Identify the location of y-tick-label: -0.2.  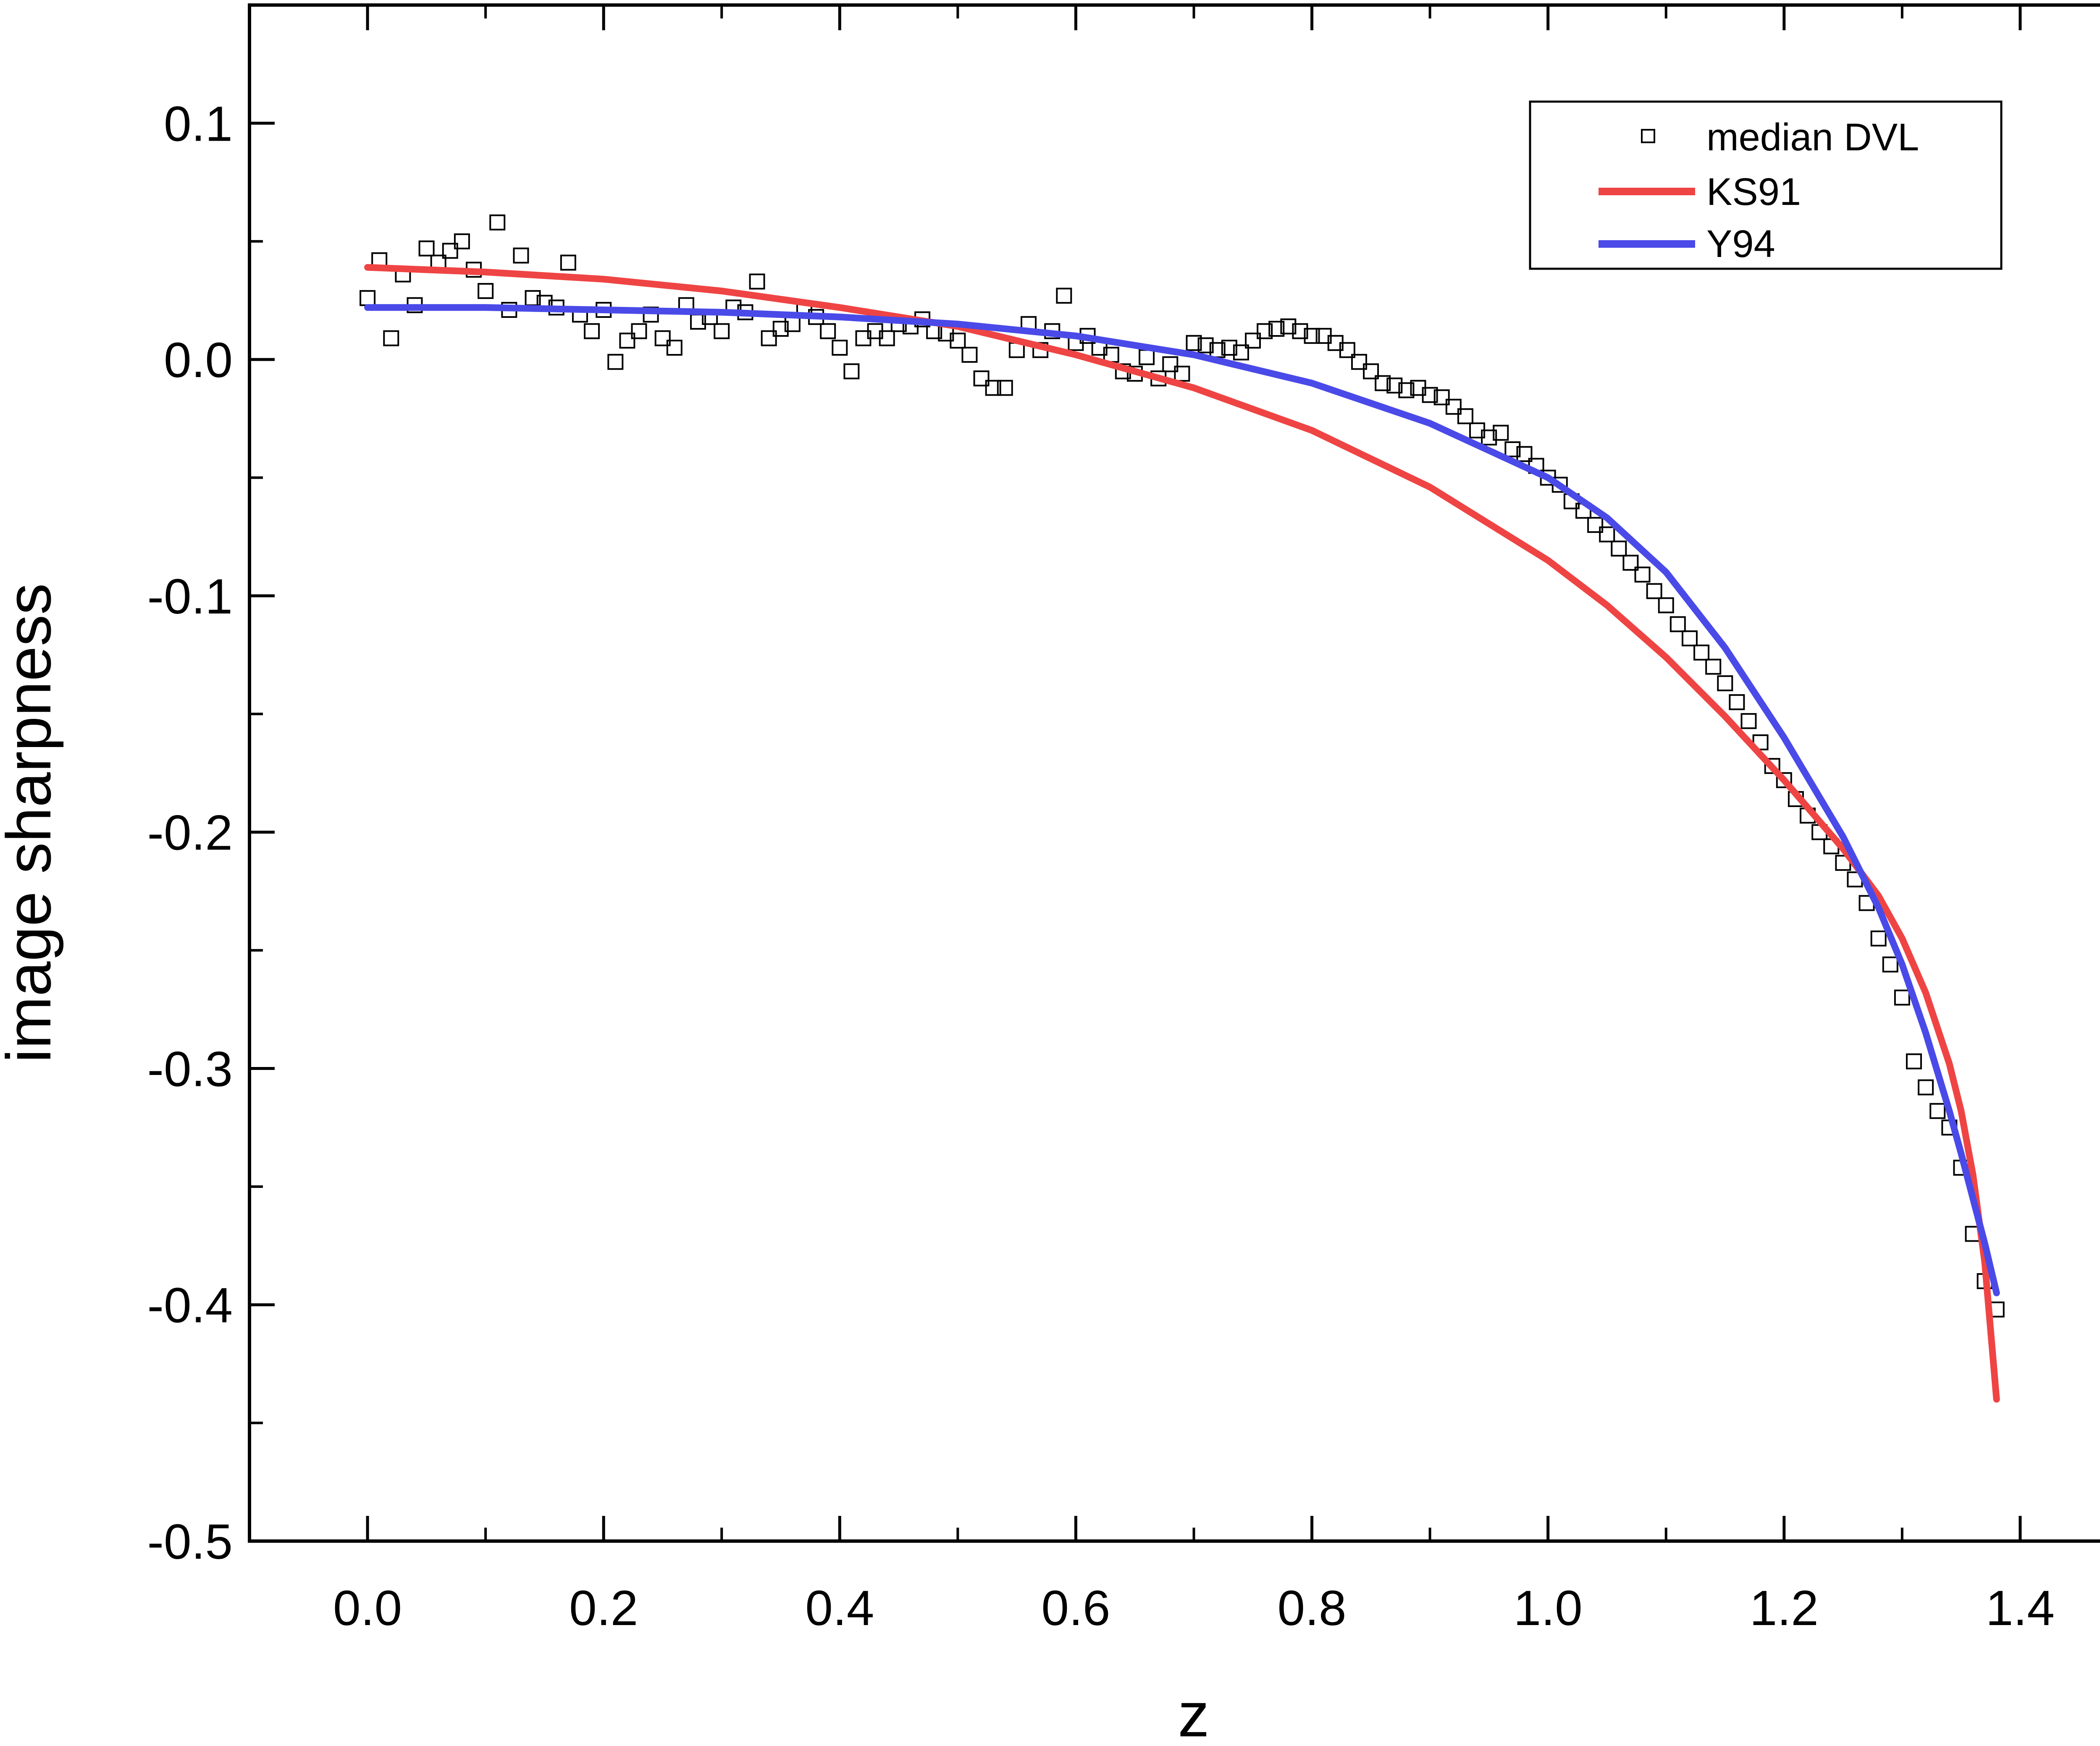
(190, 833).